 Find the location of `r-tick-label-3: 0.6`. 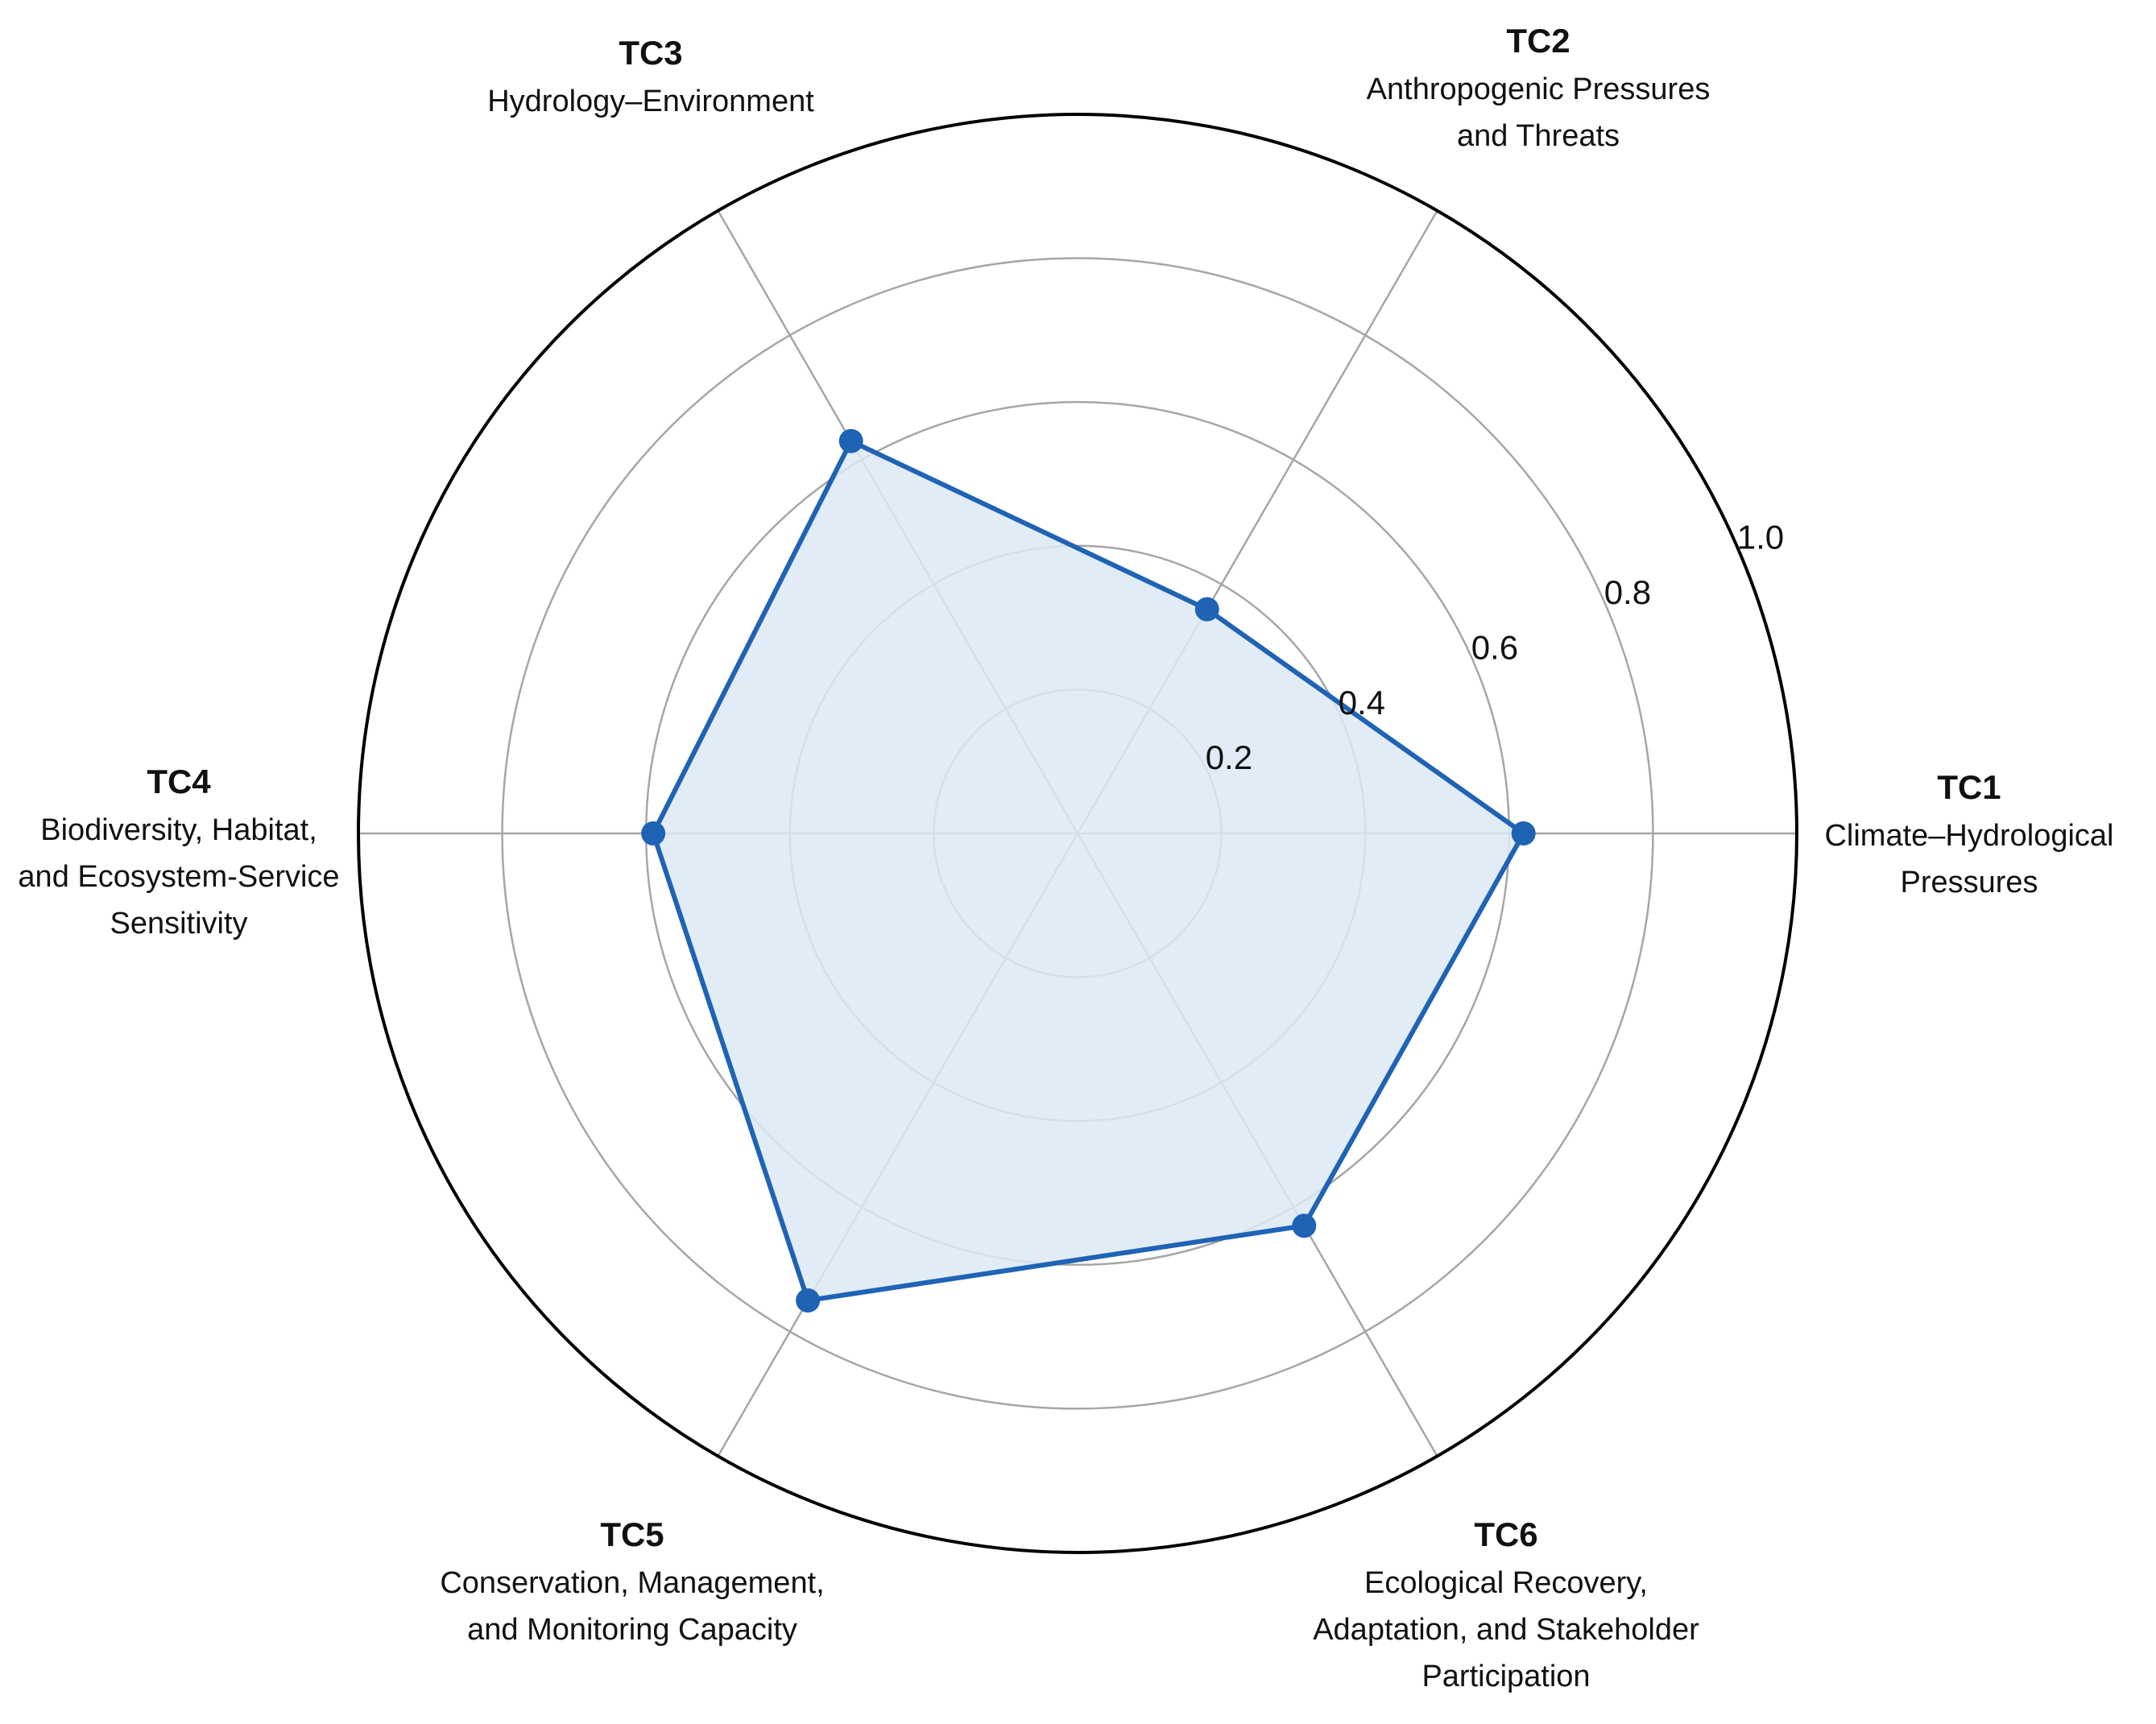

r-tick-label-3: 0.6 is located at coordinates (1494, 647).